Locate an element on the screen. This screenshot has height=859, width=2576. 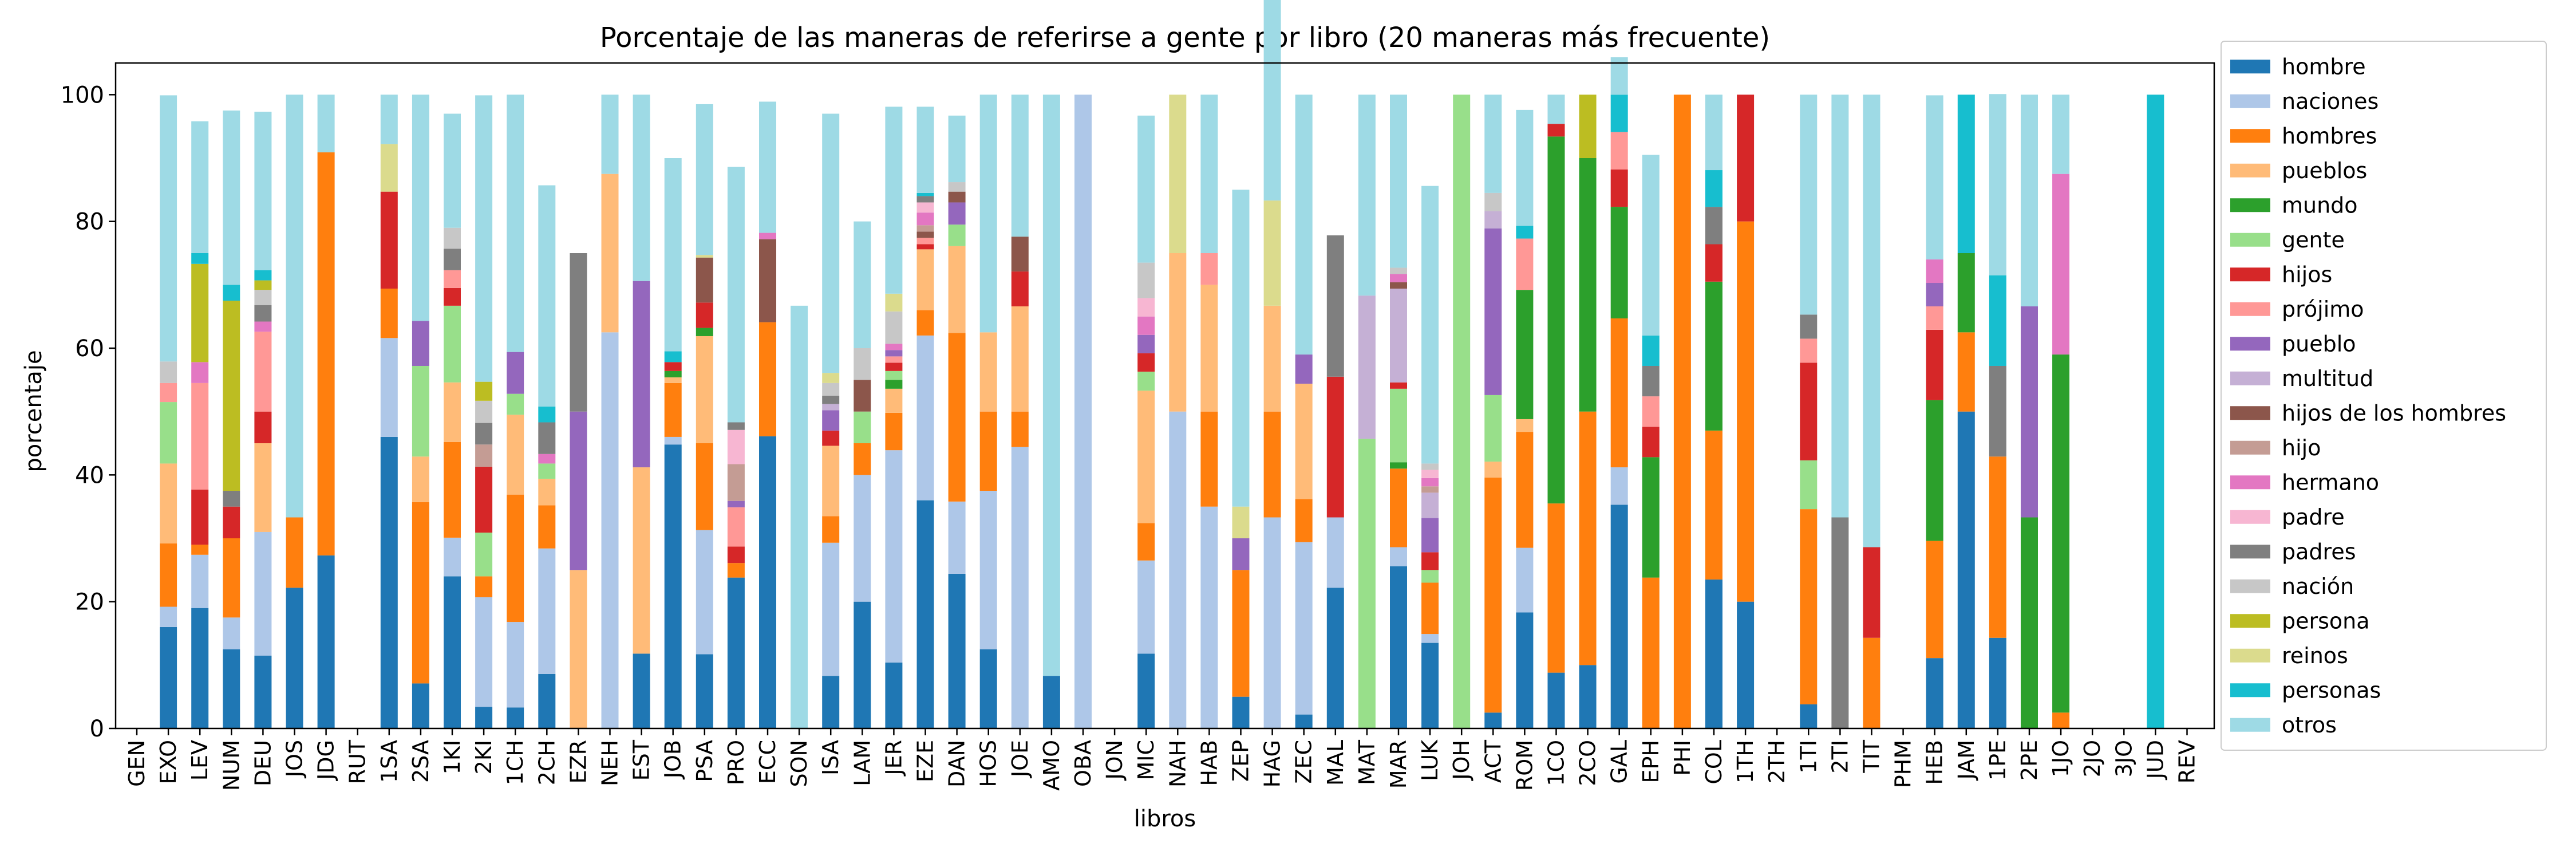
x-tick-label: LUK is located at coordinates (1430, 760).